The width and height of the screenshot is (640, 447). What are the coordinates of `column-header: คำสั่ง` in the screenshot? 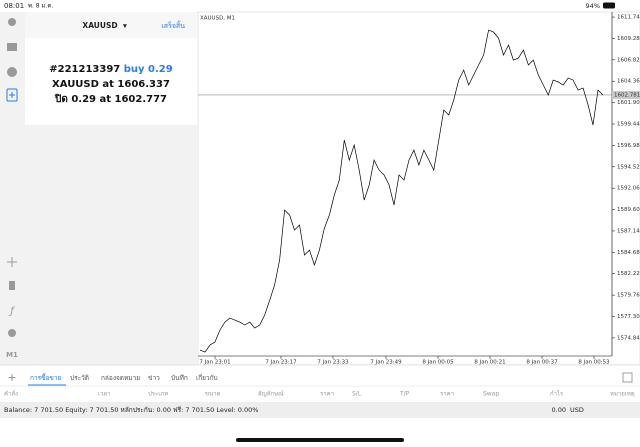 It's located at (11, 394).